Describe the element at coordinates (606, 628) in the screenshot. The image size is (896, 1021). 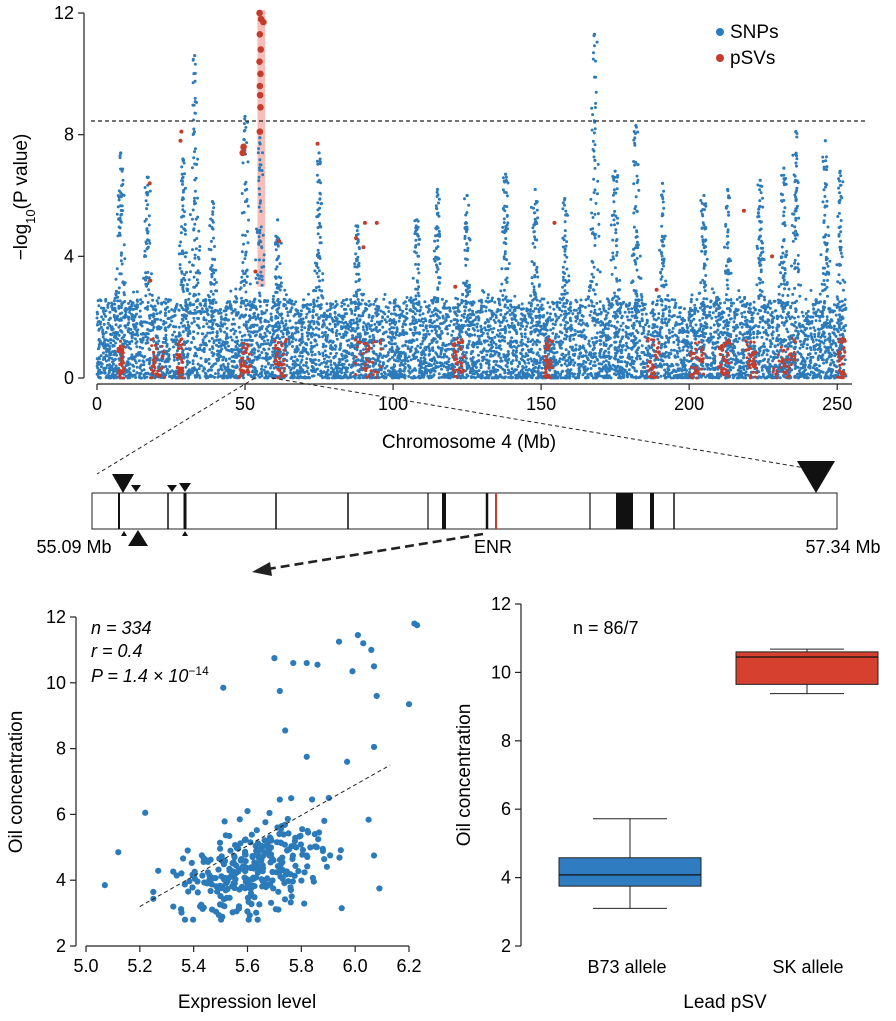
I see `box-stat-n: n = 86/7` at that location.